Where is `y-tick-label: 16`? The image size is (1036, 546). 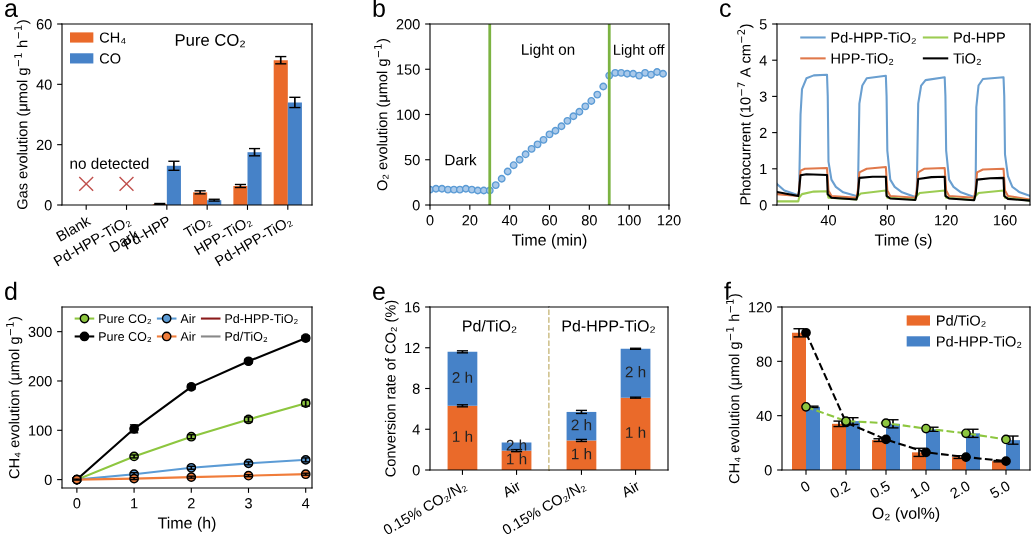 y-tick-label: 16 is located at coordinates (412, 307).